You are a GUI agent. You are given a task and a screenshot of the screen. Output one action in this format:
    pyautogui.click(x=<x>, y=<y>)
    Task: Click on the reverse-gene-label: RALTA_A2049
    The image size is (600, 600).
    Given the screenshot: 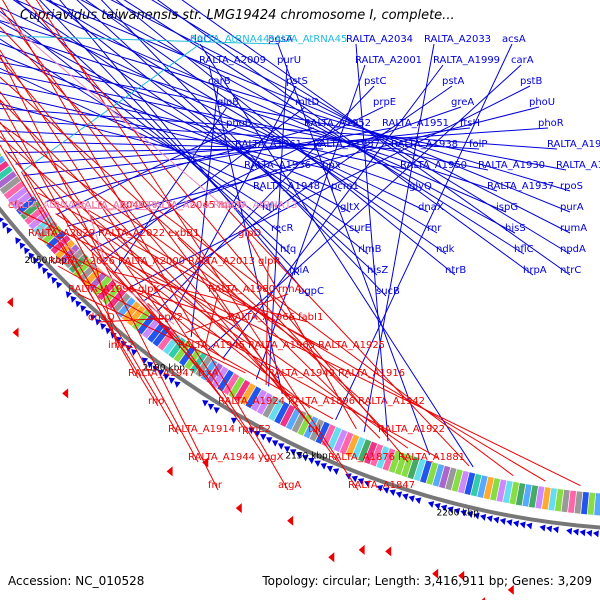 What is the action you would take?
    pyautogui.click(x=111, y=205)
    